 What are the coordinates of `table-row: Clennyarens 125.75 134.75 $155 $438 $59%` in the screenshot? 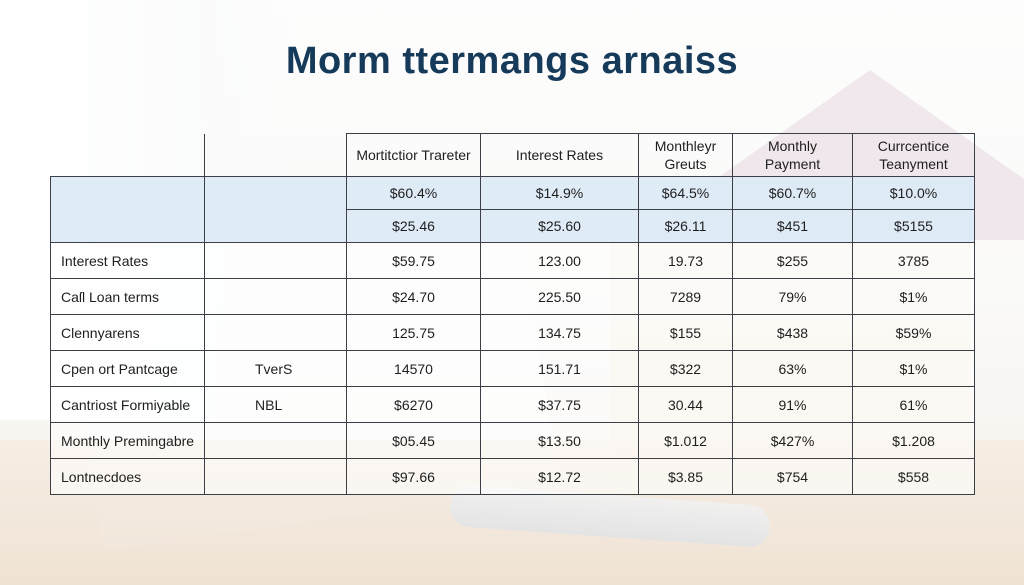 It's located at (512, 332).